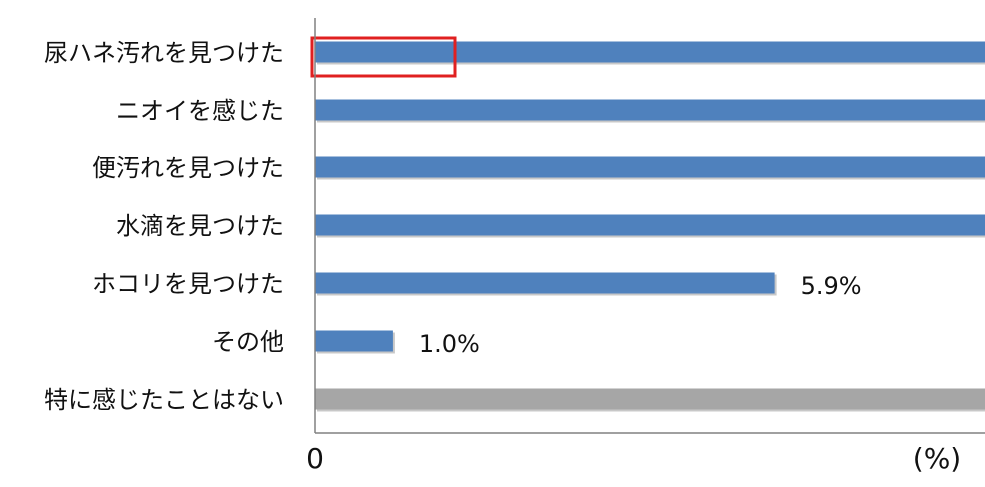  I want to click on category-label: その他, so click(248, 342).